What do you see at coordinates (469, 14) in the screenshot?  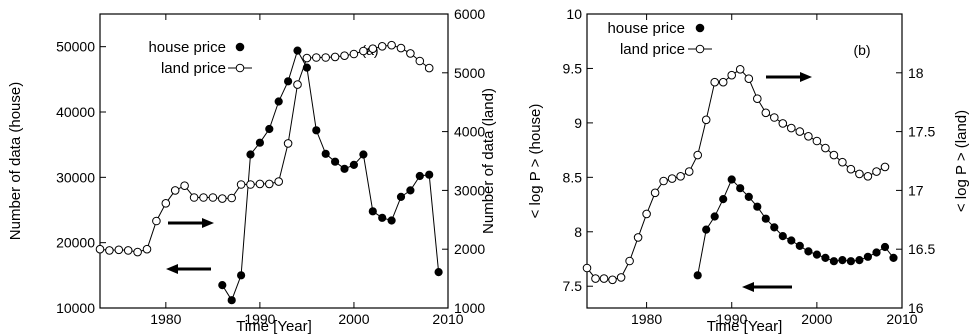 I see `y2-tick-label: 6000` at bounding box center [469, 14].